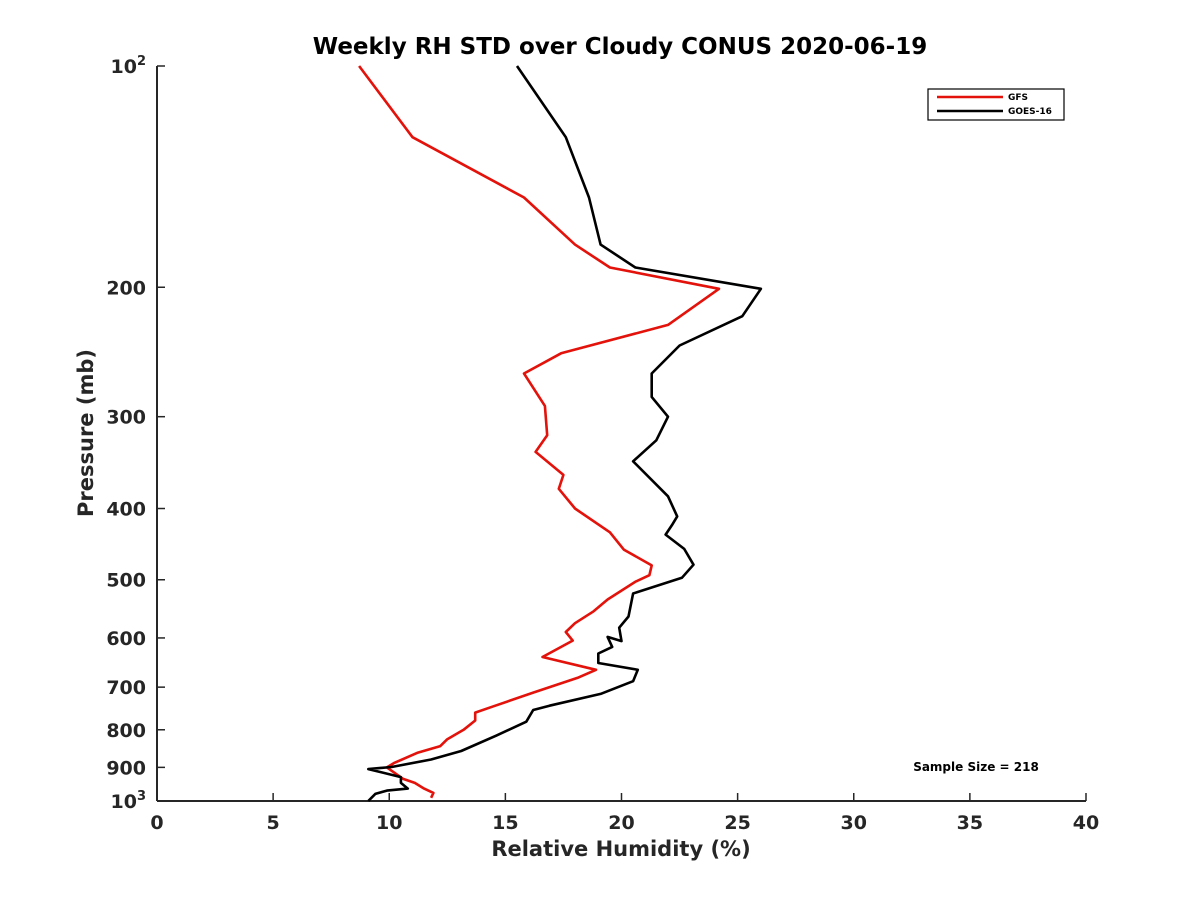  I want to click on x-axis-ticks: 0 5 10 15 20 25 30 35 40, so click(624, 813).